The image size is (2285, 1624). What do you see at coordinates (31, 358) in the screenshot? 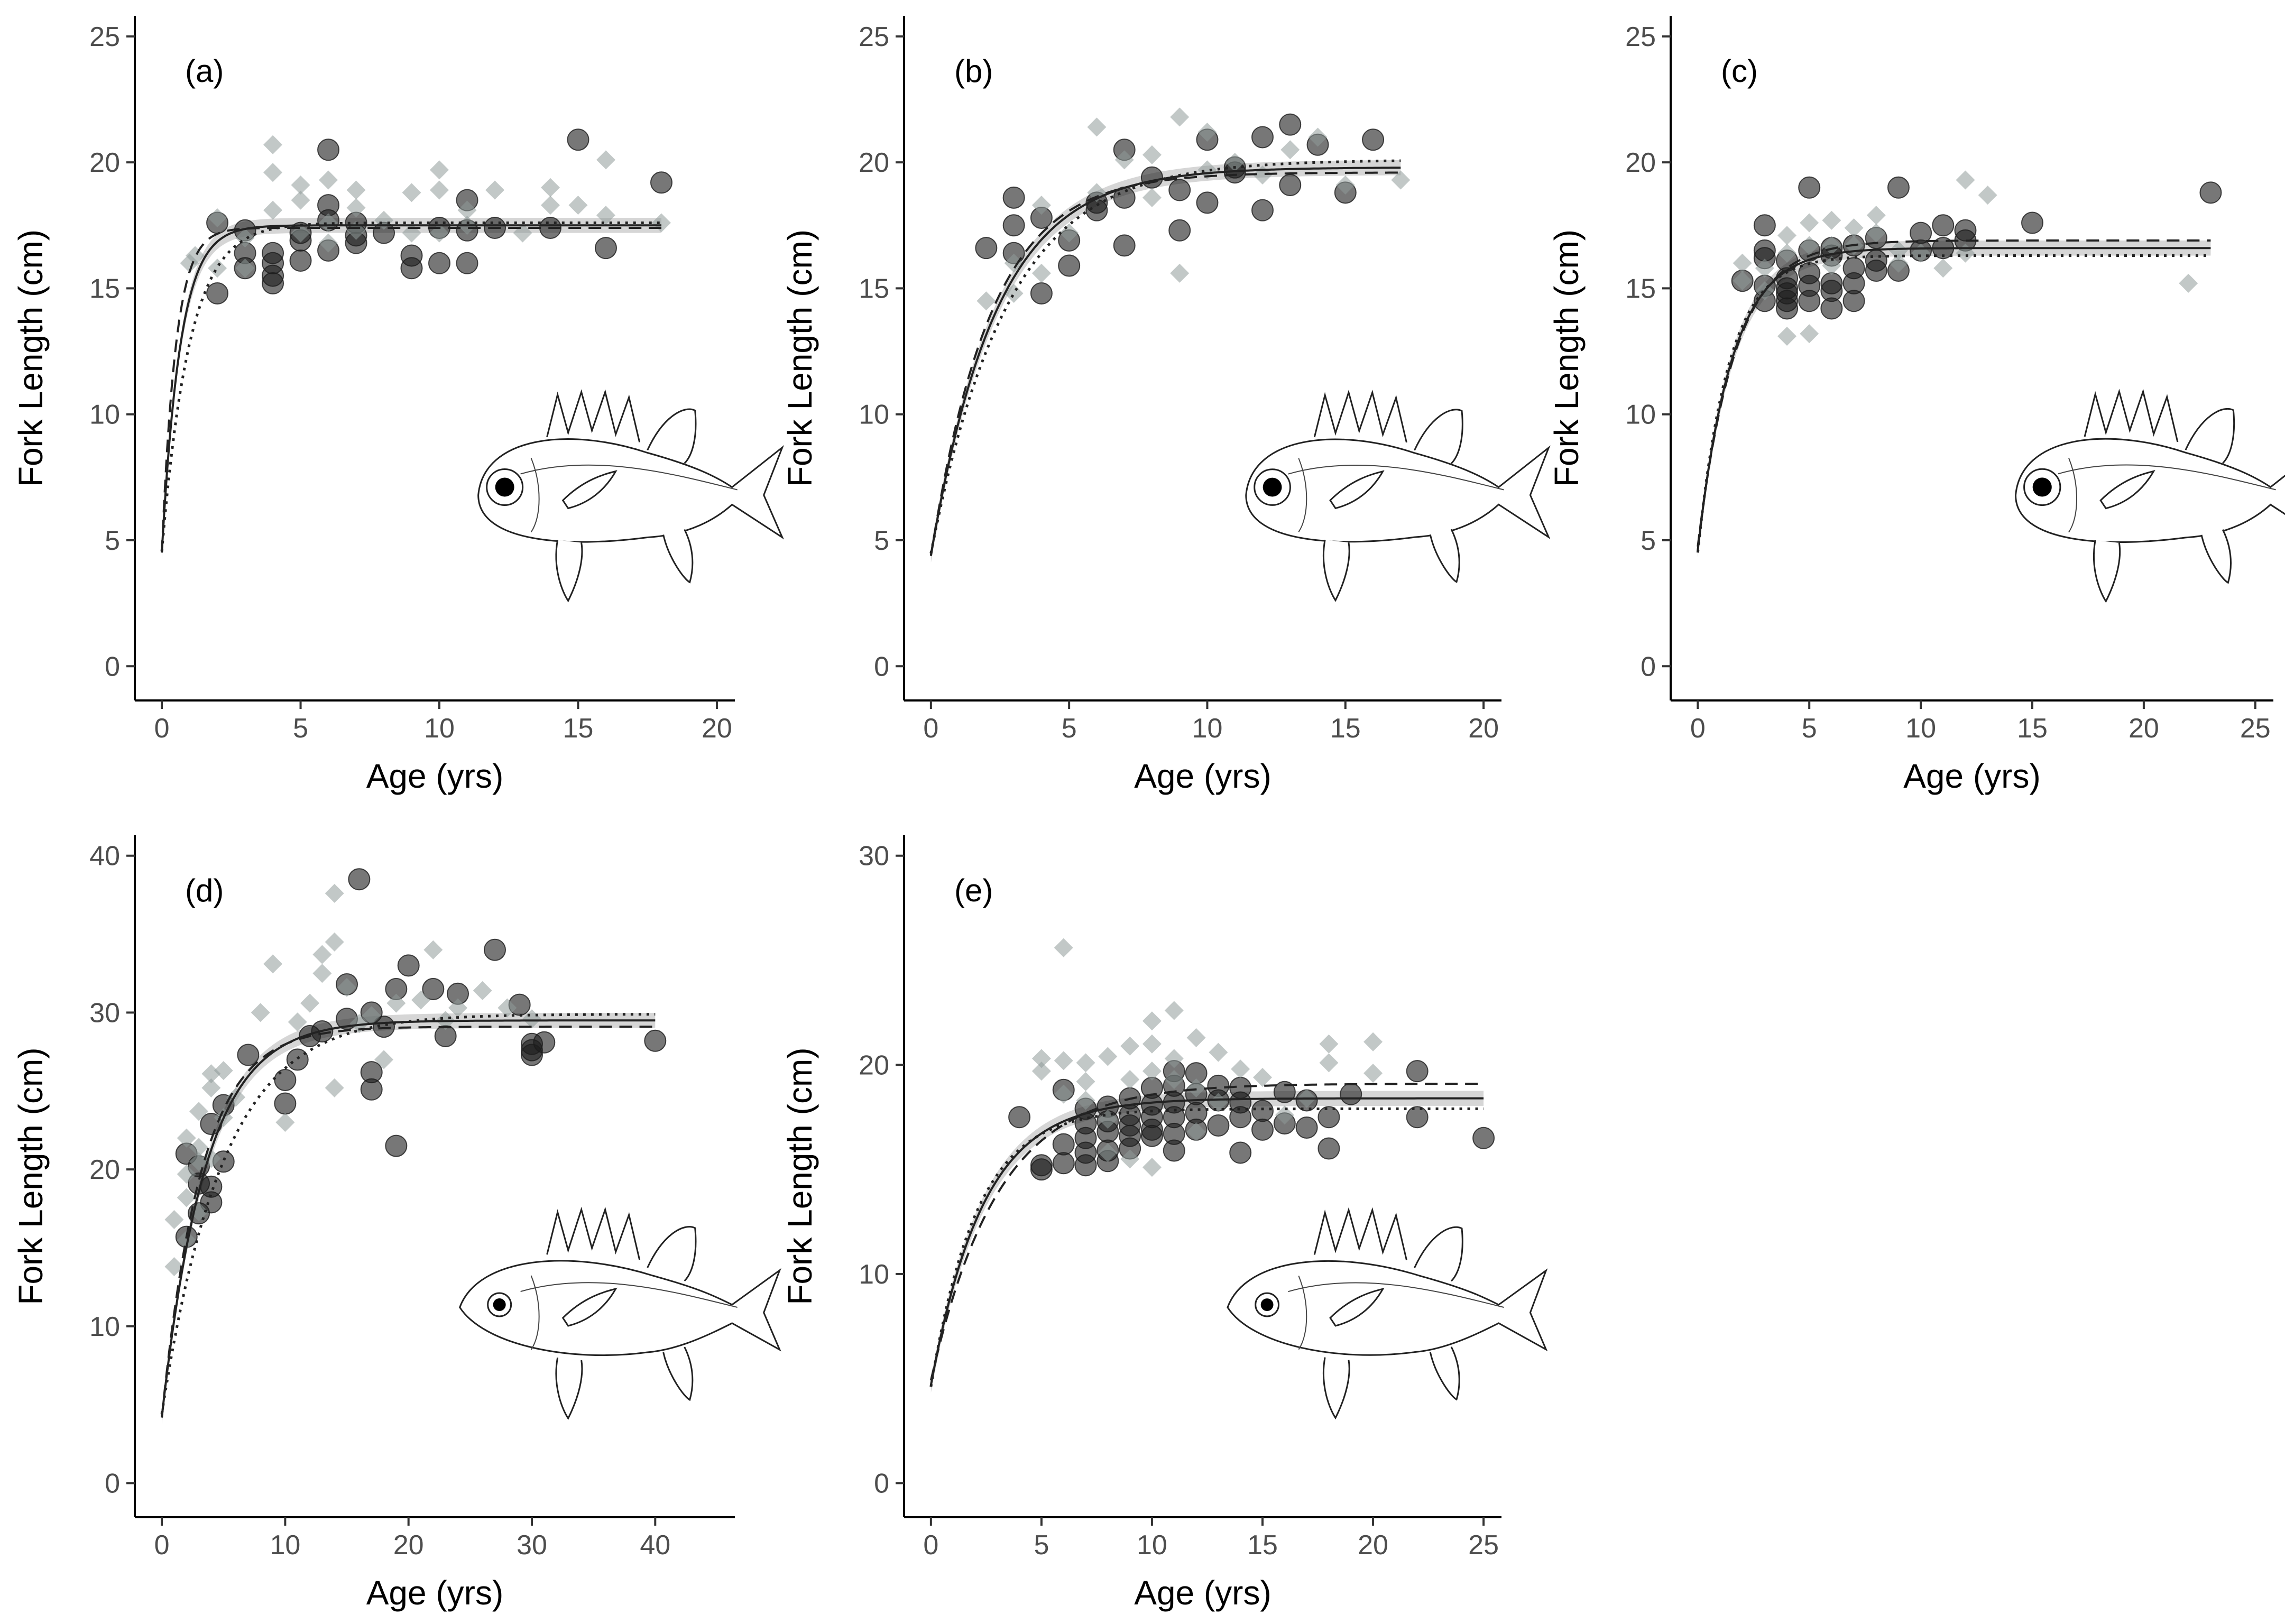
I see `y-axis-title: Fork Length (cm)` at bounding box center [31, 358].